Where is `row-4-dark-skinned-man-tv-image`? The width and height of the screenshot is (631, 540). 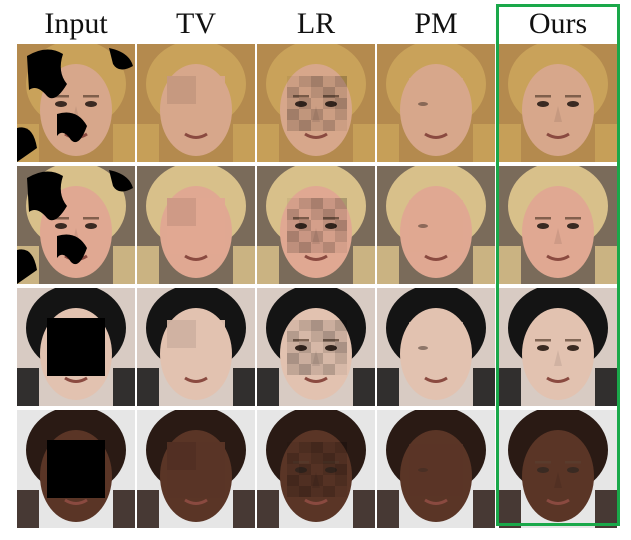 row-4-dark-skinned-man-tv-image is located at coordinates (196, 469).